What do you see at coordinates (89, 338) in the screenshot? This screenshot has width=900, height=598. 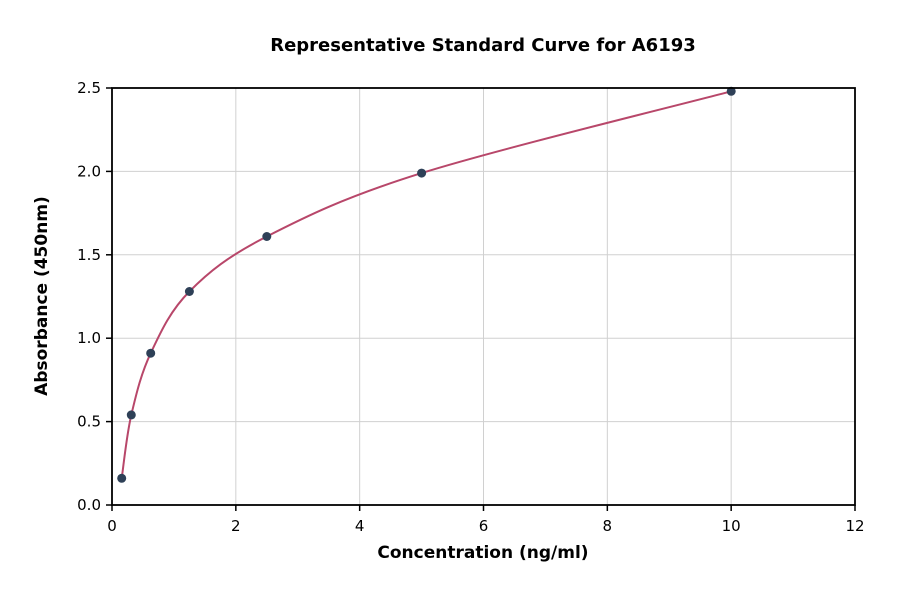 I see `y-tick-label: 1.0` at bounding box center [89, 338].